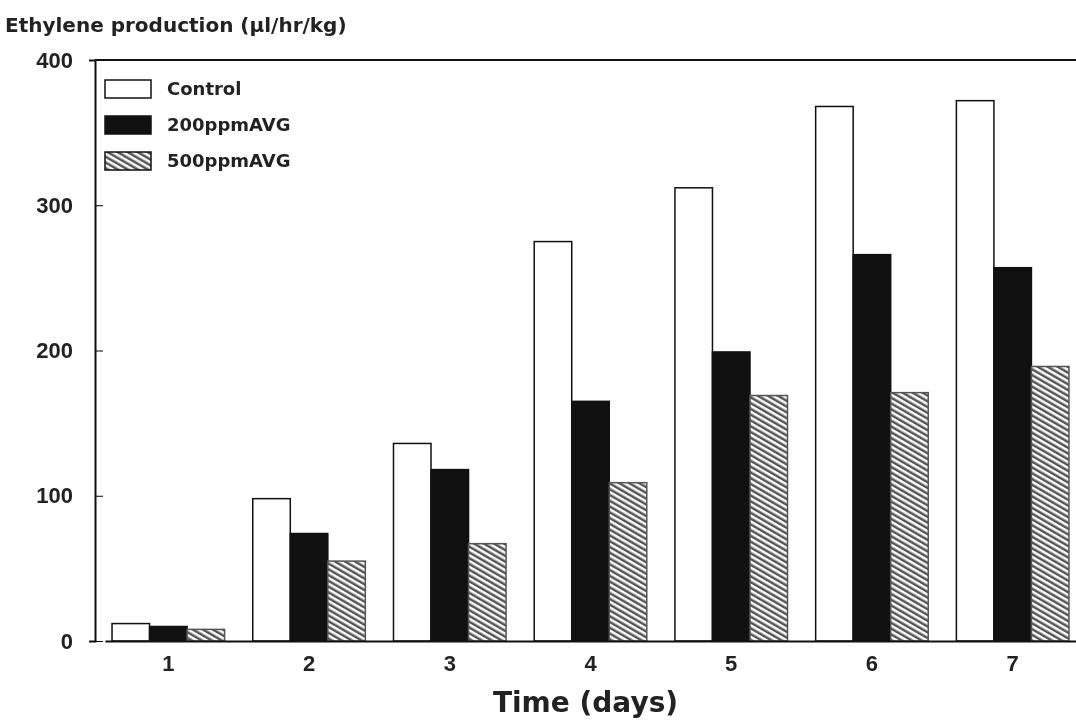  I want to click on y-tick-label: 200, so click(54, 351).